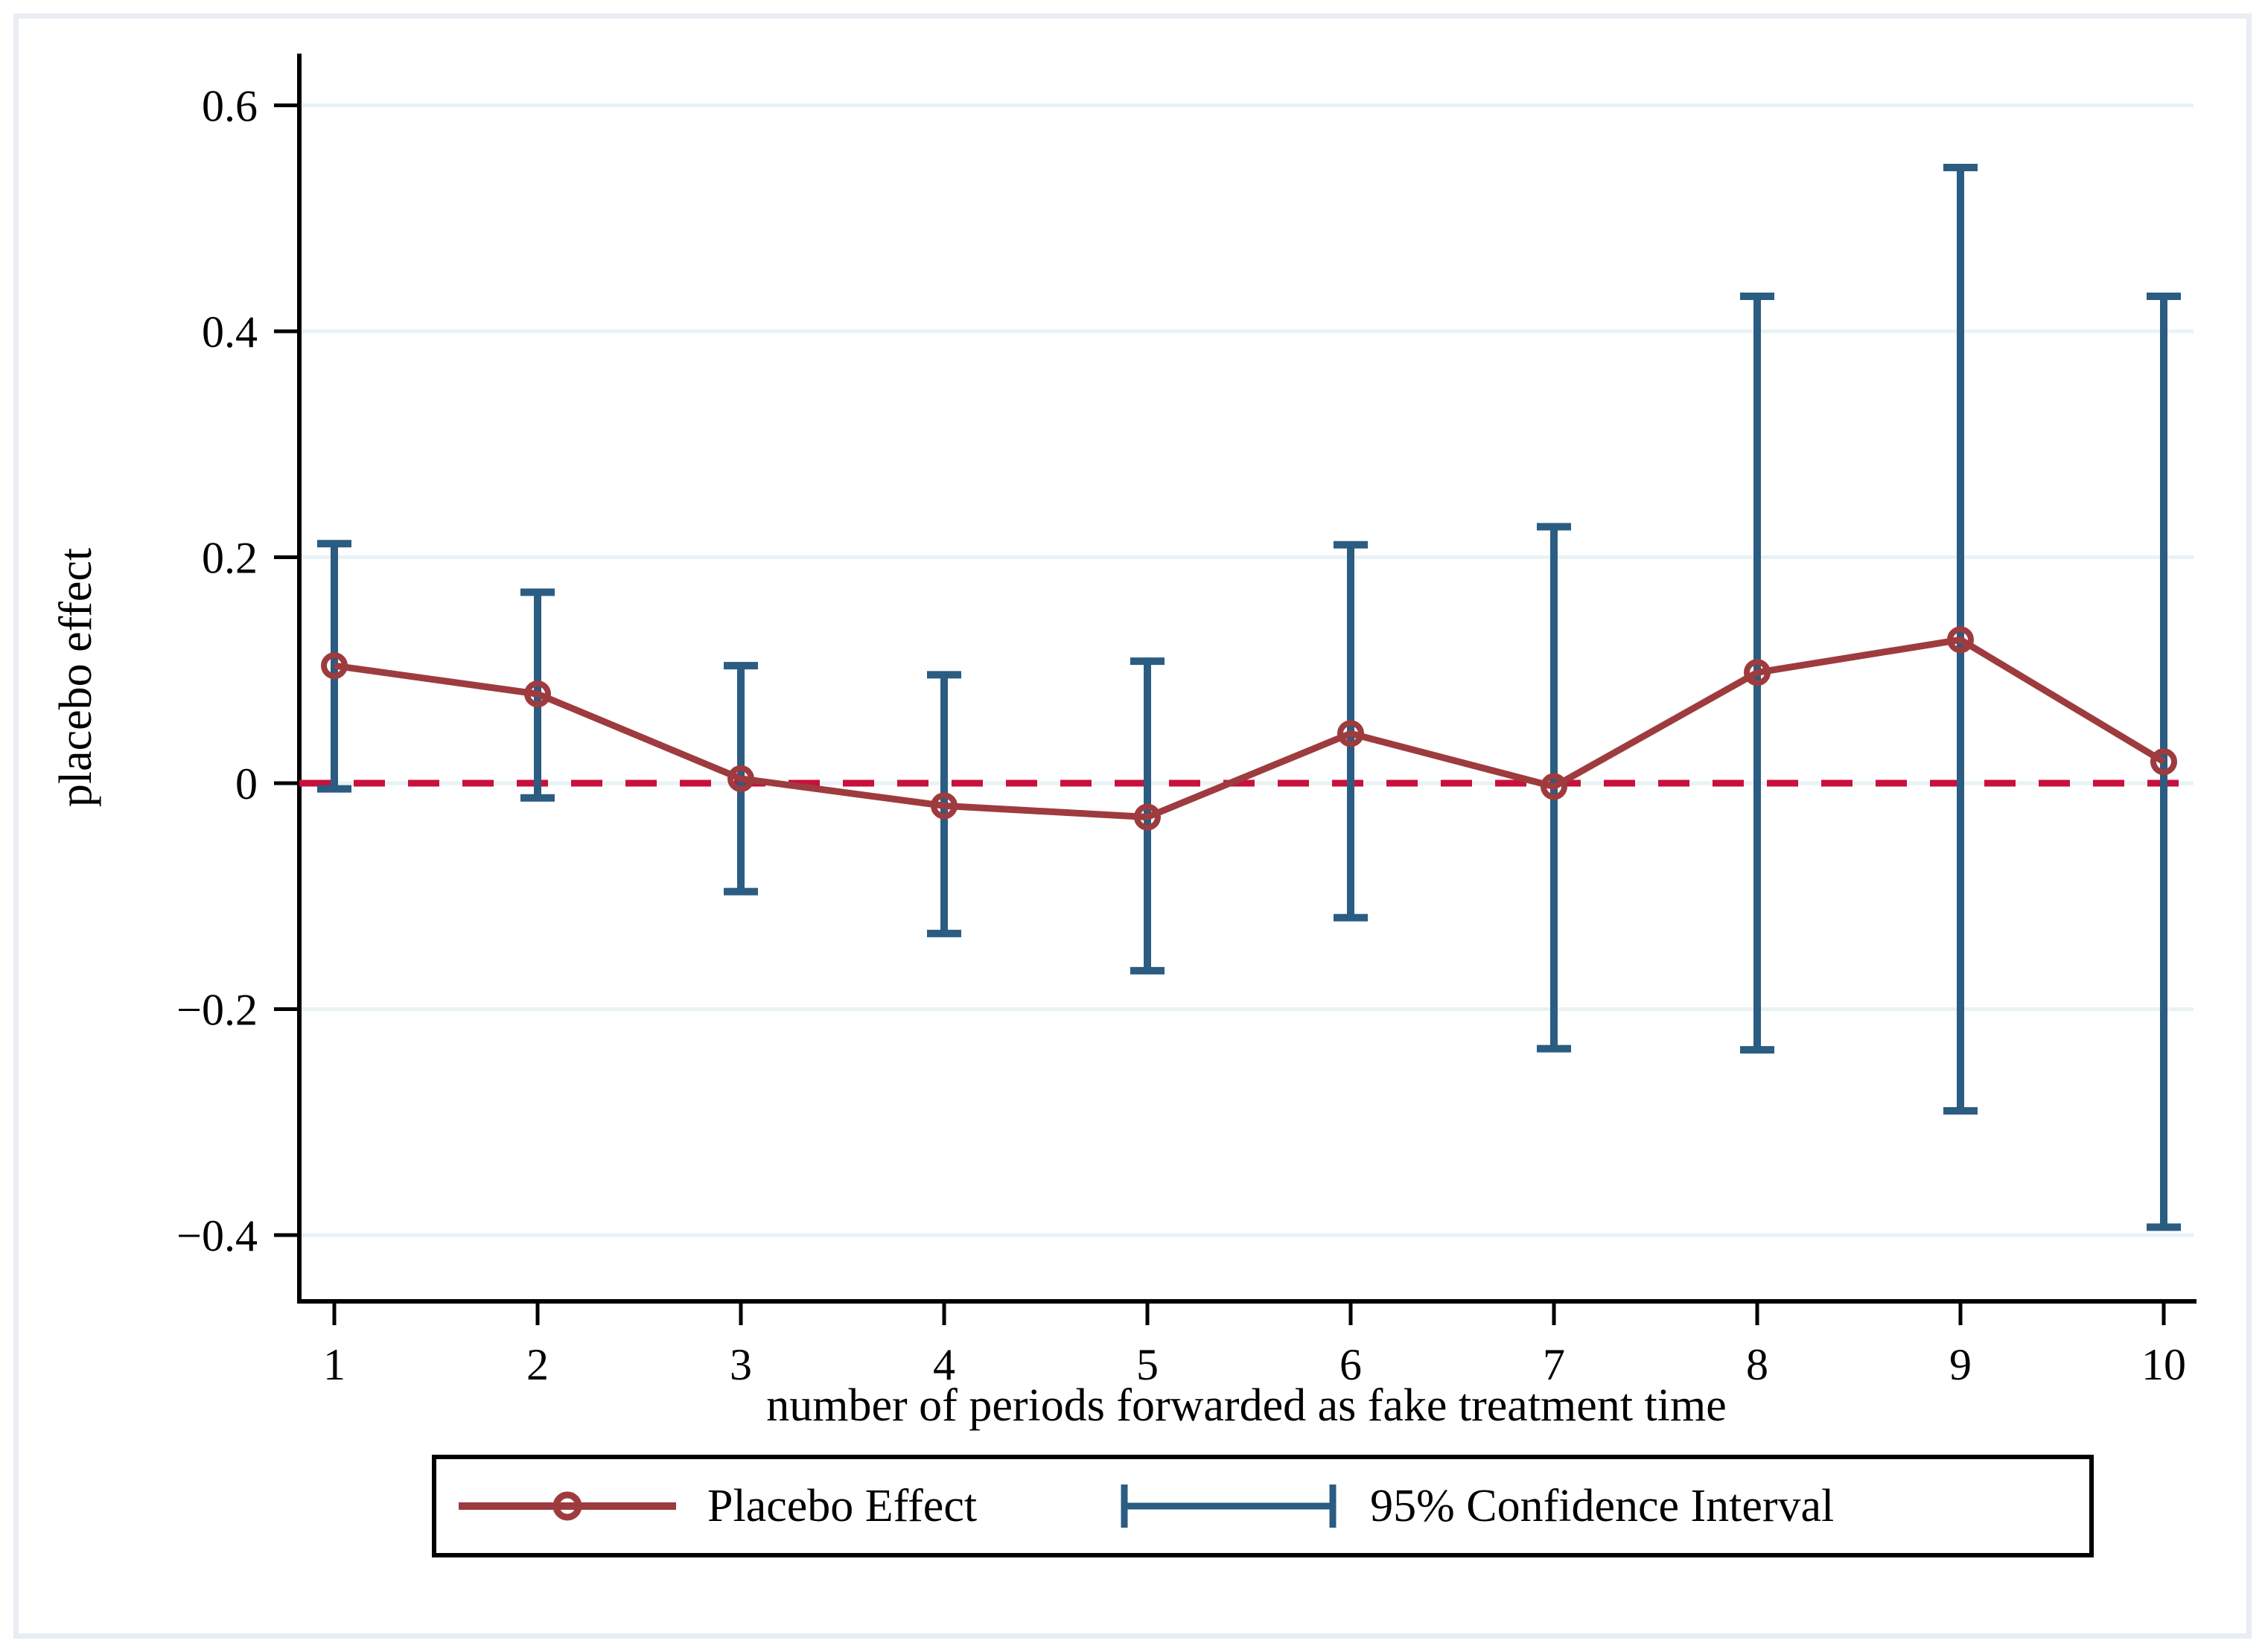  I want to click on x-tick-label: 6, so click(1350, 1364).